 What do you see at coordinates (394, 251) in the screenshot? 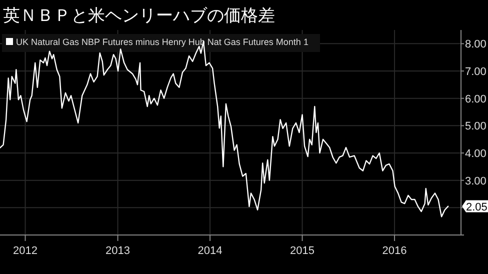
I see `x-tick-label: 2016` at bounding box center [394, 251].